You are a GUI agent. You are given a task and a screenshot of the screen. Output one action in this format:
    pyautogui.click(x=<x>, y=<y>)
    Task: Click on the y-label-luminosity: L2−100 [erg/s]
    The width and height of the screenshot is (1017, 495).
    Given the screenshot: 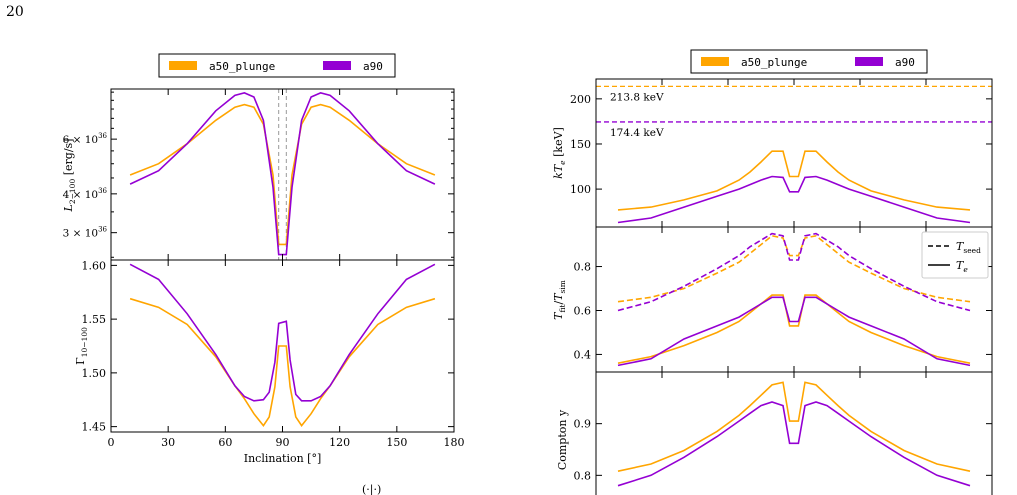 What is the action you would take?
    pyautogui.click(x=69, y=176)
    